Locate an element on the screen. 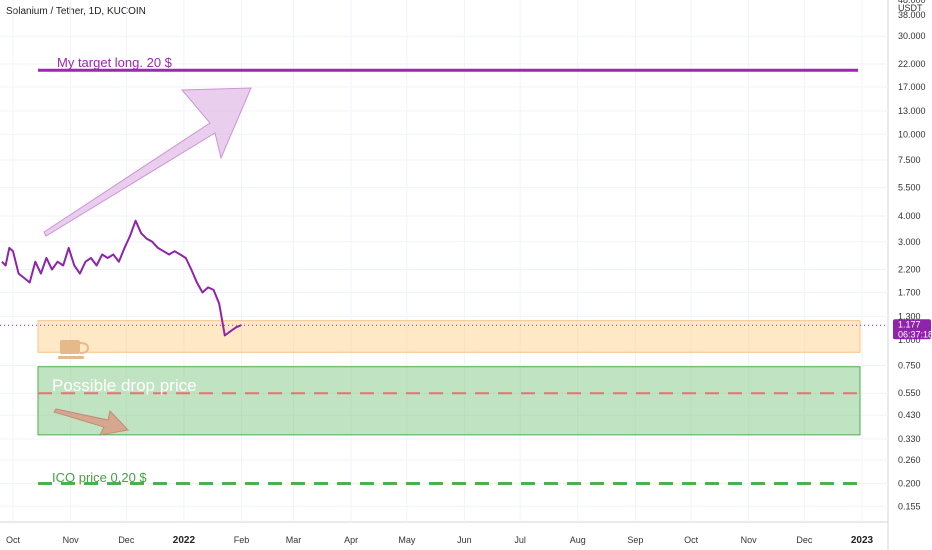 This screenshot has height=550, width=932. y-tick-label: 0.750 is located at coordinates (909, 366).